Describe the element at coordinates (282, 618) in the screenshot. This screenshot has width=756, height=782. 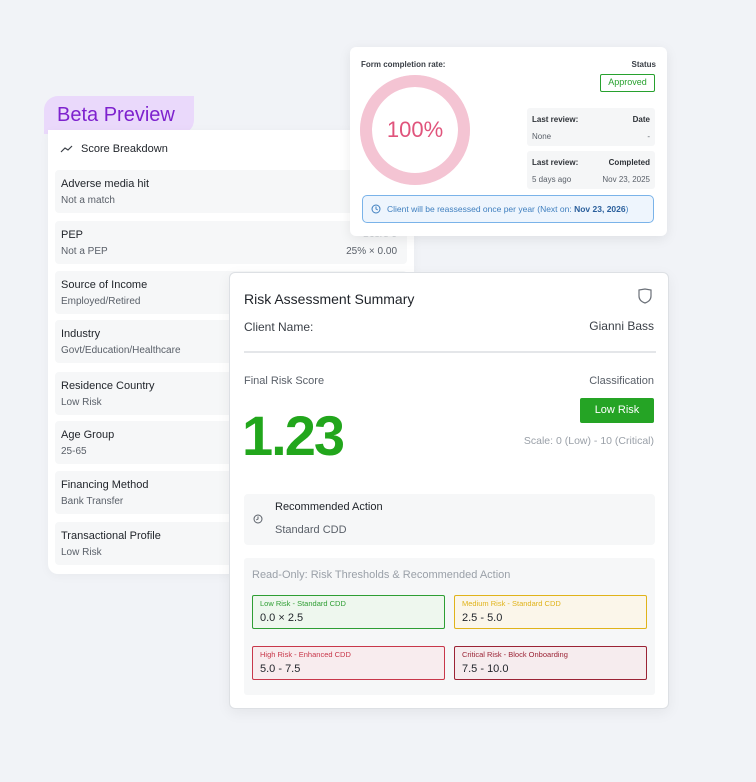
I see `threshold-range: 0.0 × 2.5` at that location.